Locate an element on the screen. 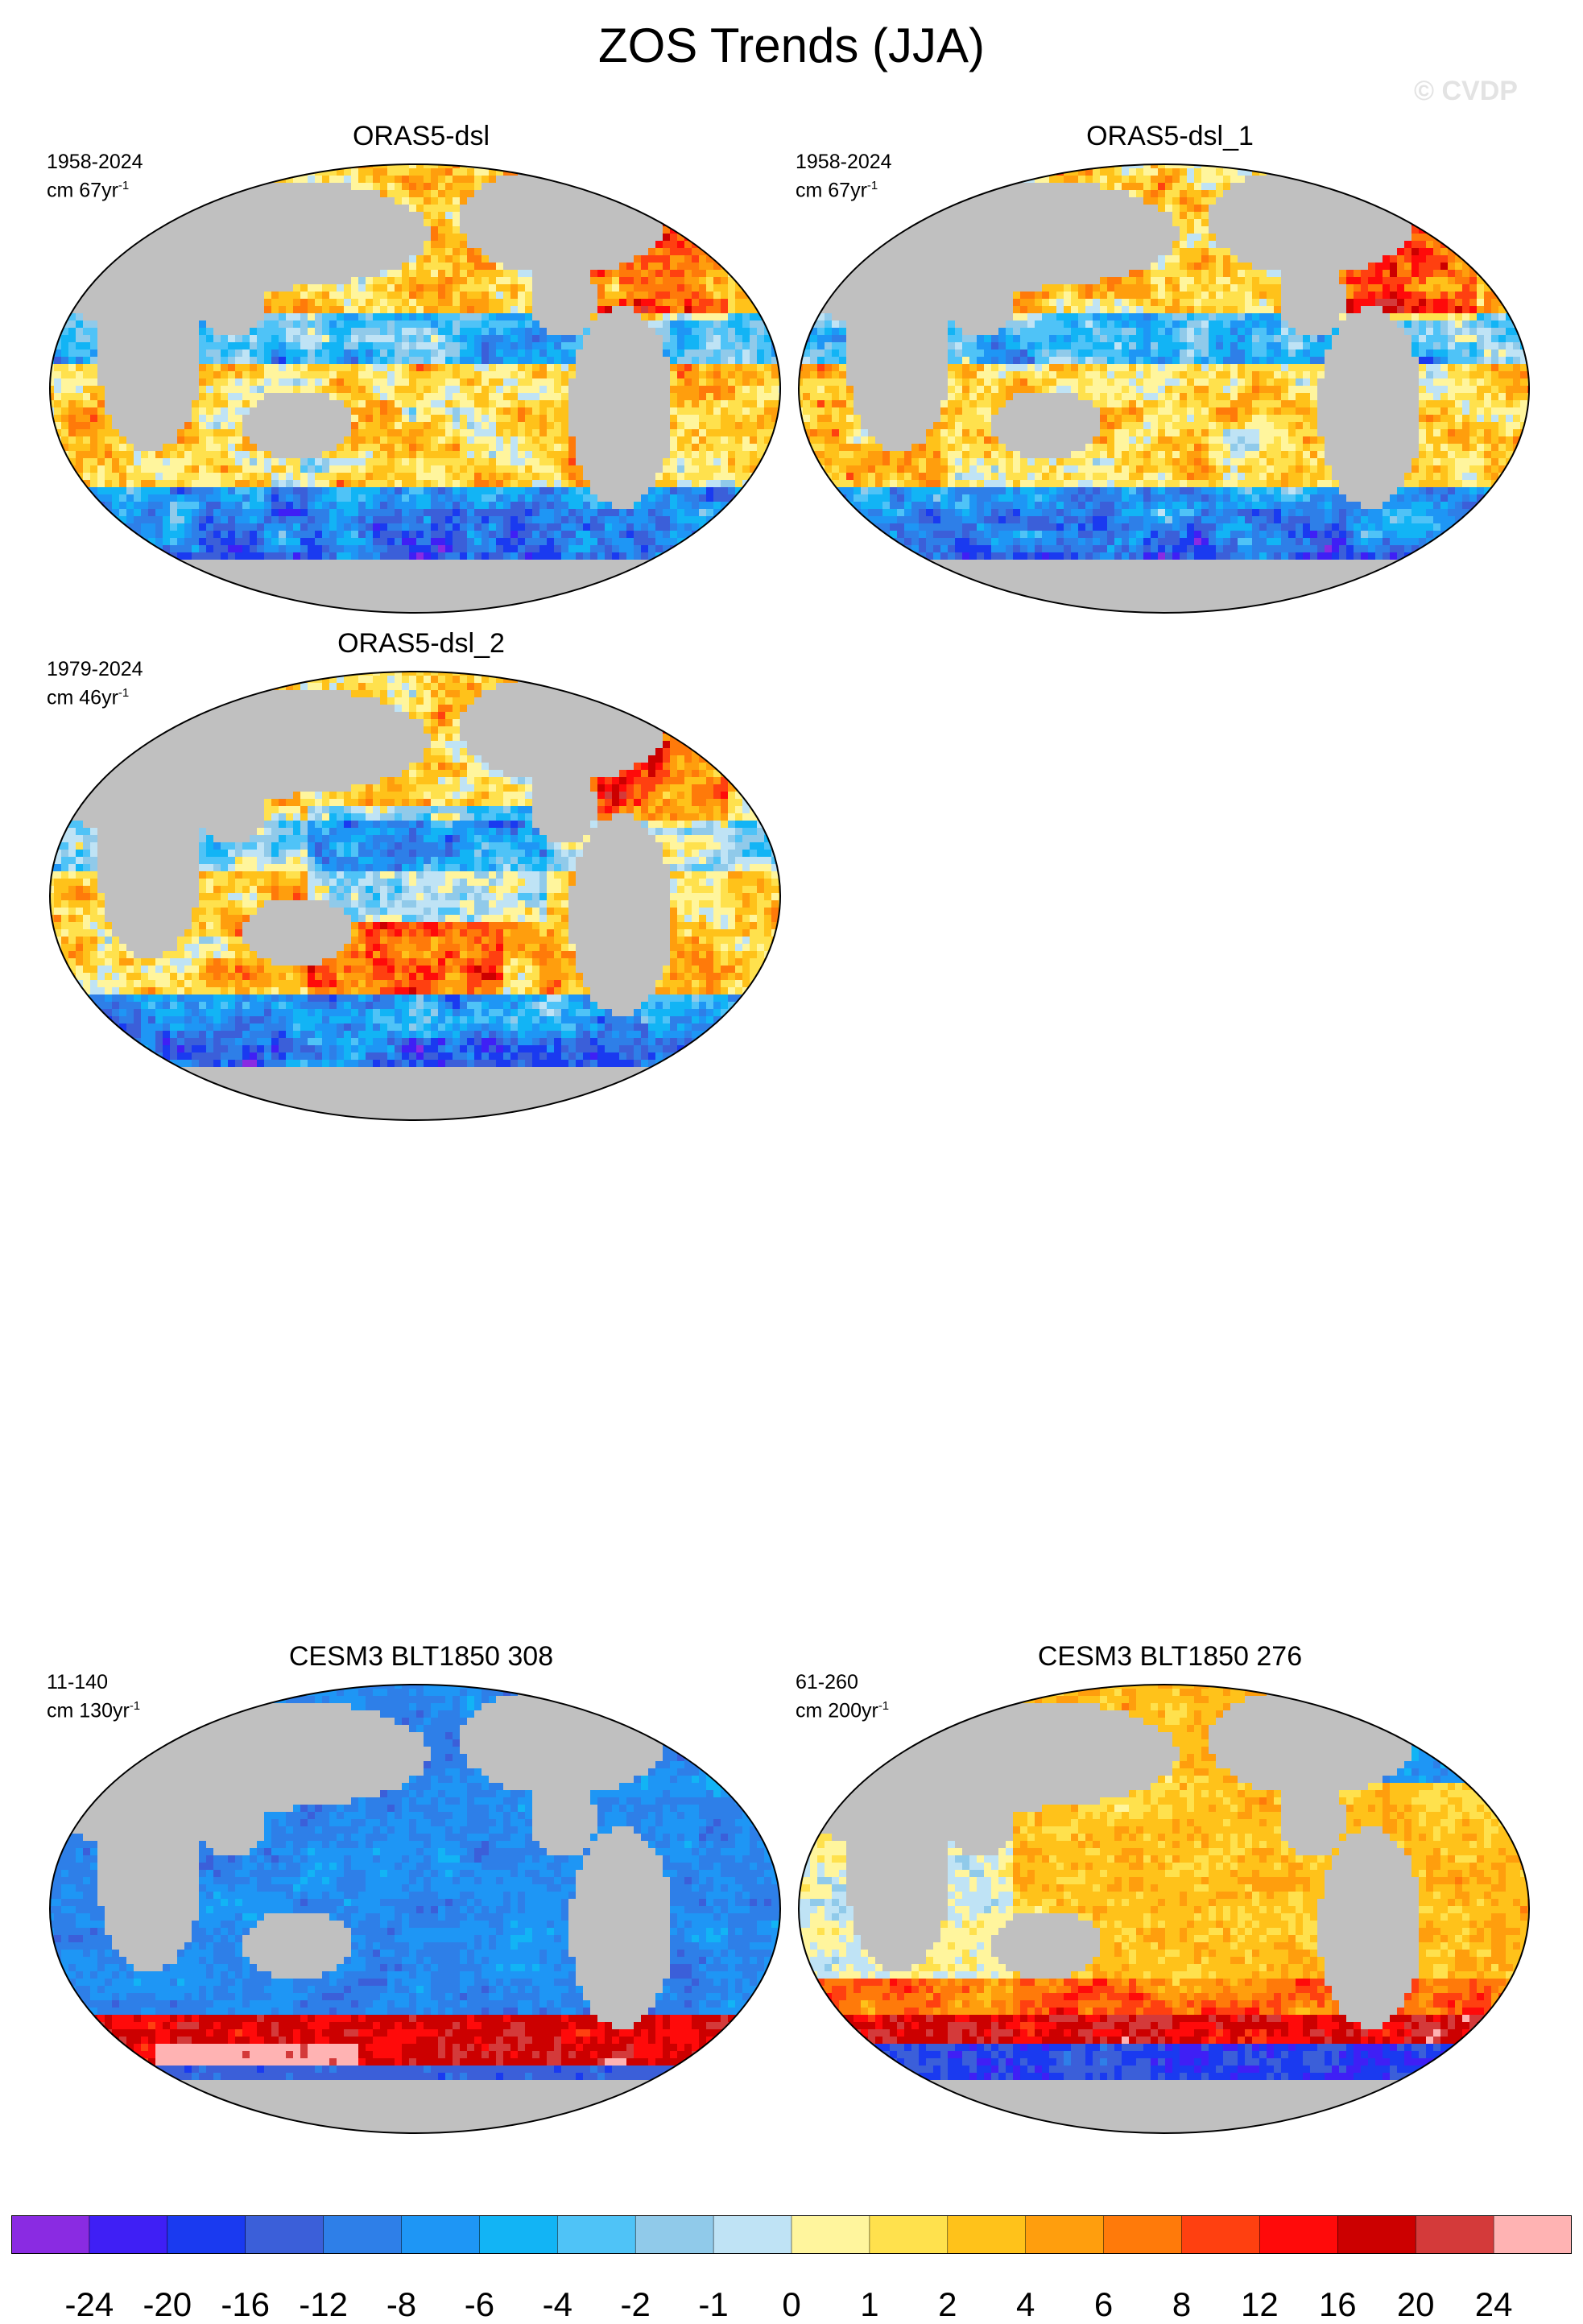 Image resolution: width=1583 pixels, height=2324 pixels. panel-title: CESM3 BLT1850 308 is located at coordinates (421, 1657).